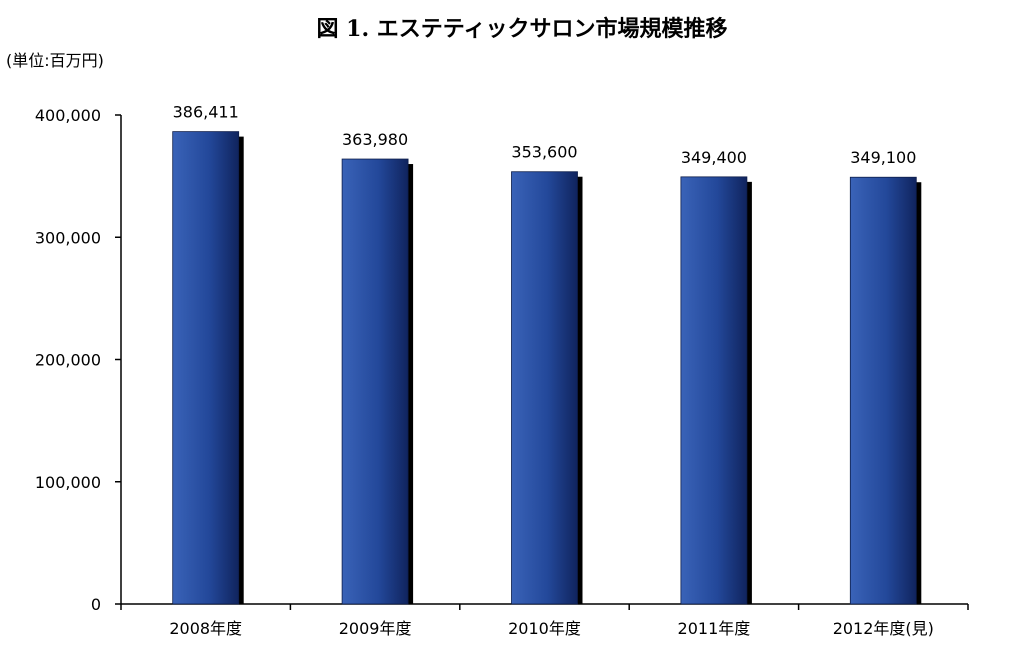 The width and height of the screenshot is (1024, 658). What do you see at coordinates (544, 152) in the screenshot?
I see `data-label: 353,600` at bounding box center [544, 152].